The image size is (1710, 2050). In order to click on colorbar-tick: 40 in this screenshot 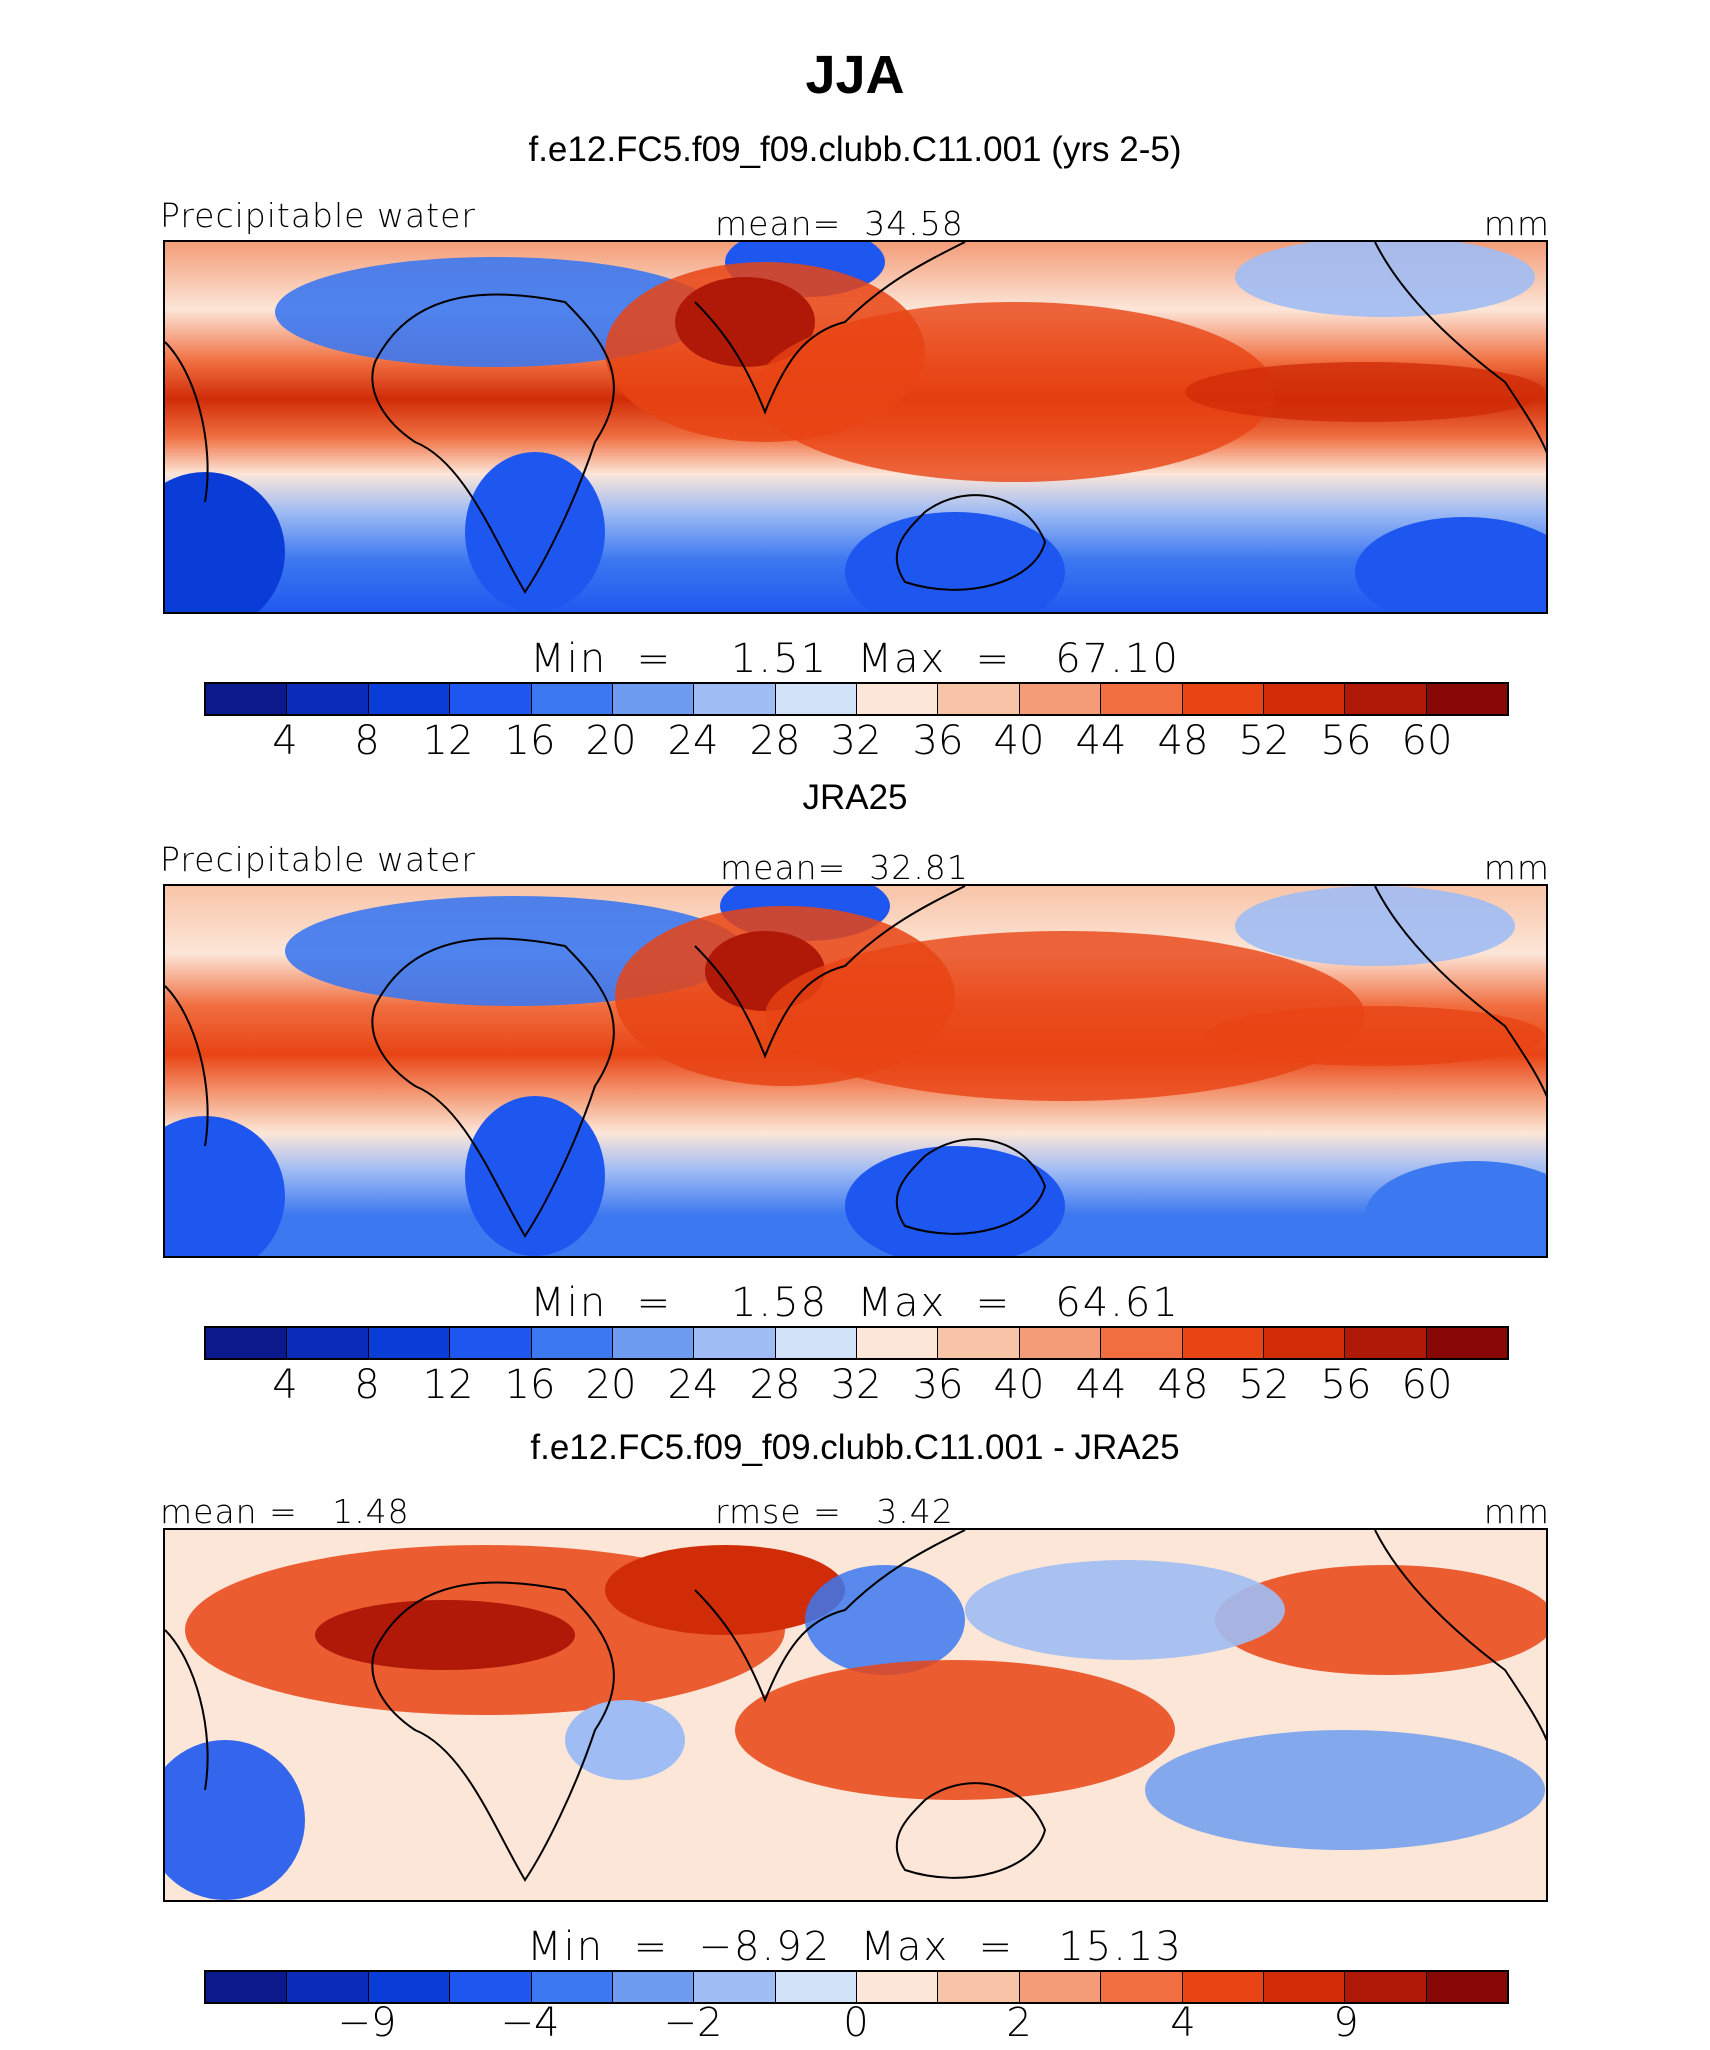, I will do `click(1019, 741)`.